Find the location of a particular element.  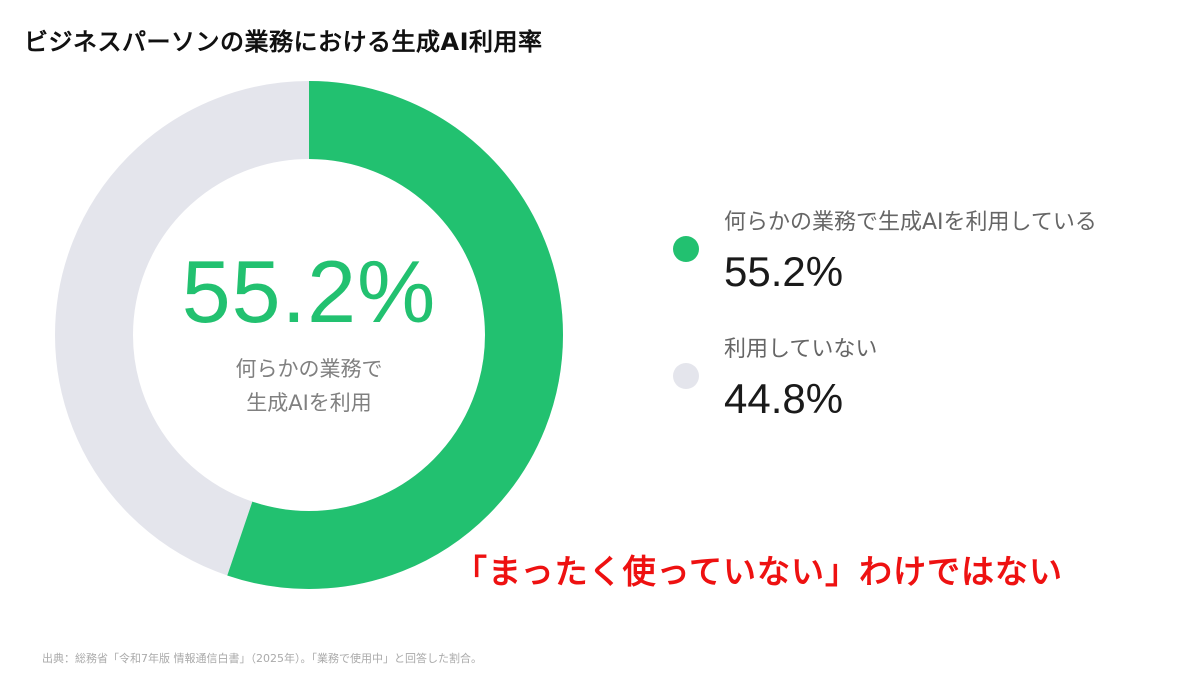

center-caption-line1: 何らかの業務で is located at coordinates (309, 369).